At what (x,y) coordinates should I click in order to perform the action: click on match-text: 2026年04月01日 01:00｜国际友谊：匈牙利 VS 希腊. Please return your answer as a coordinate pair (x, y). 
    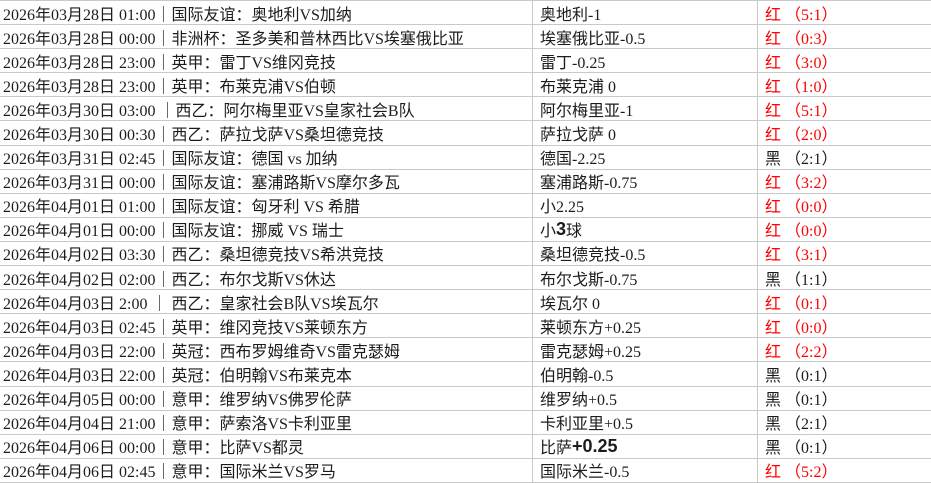
    Looking at the image, I should click on (181, 208).